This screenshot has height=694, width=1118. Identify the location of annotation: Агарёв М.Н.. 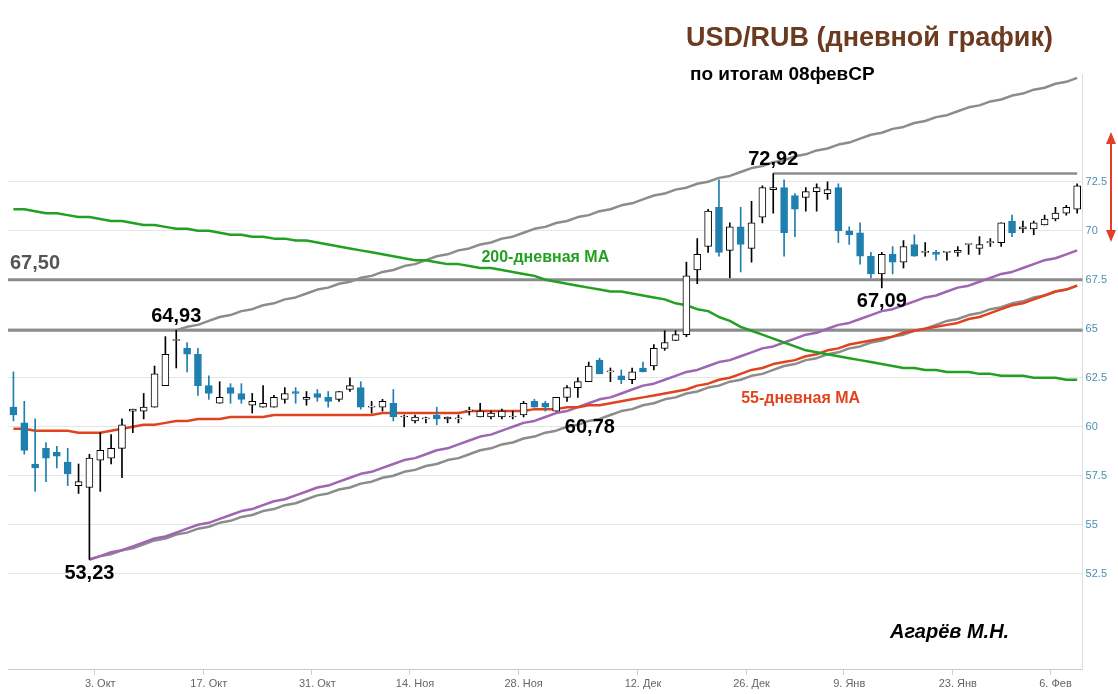
(950, 631).